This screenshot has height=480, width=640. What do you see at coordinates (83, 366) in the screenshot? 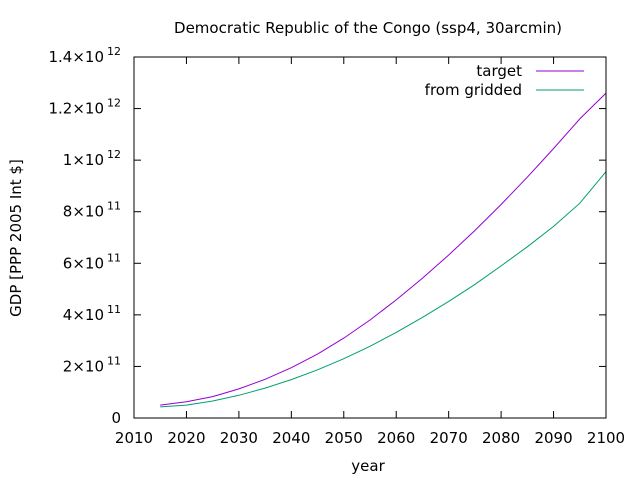
I see `y-tick-mantissa: 2×10` at bounding box center [83, 366].